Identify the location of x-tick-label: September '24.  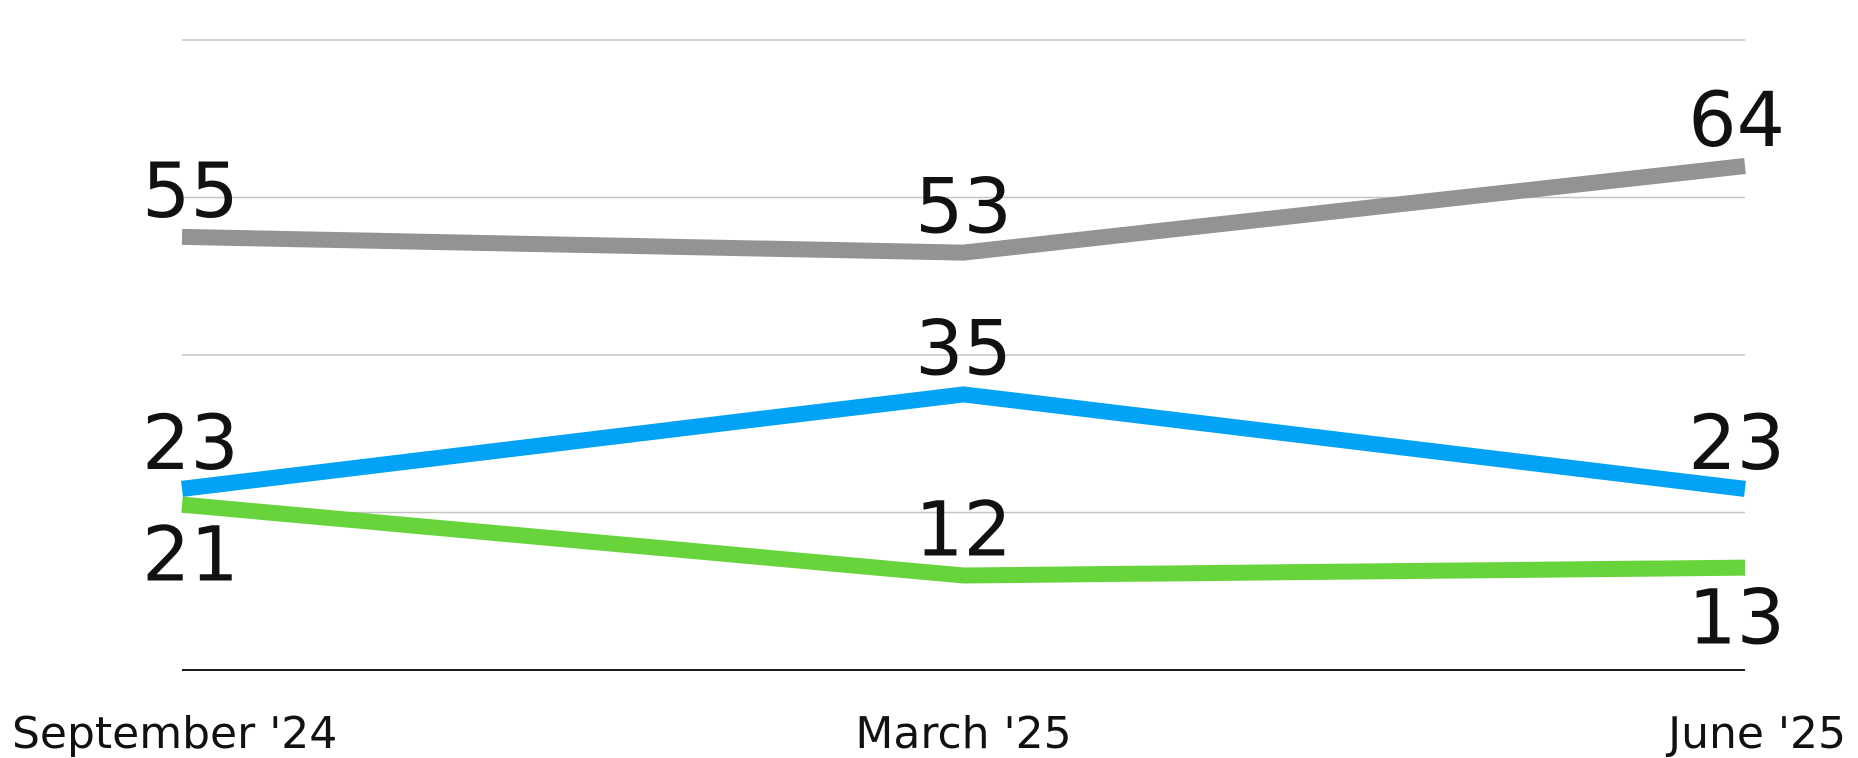
(174, 733).